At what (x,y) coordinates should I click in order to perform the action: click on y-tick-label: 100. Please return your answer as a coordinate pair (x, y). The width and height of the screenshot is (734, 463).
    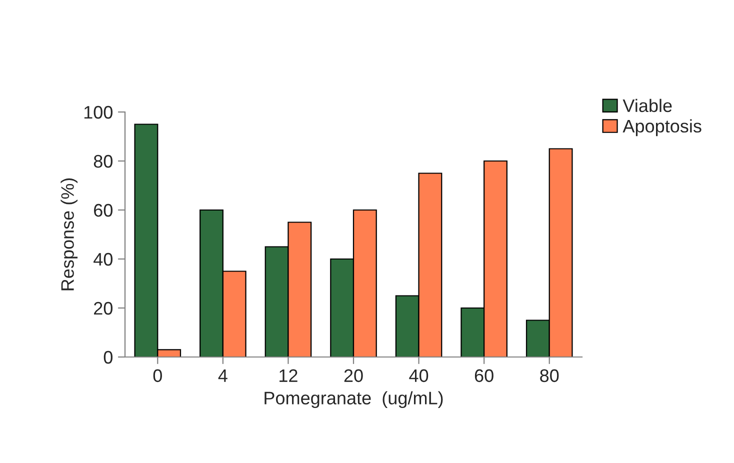
    Looking at the image, I should click on (98, 112).